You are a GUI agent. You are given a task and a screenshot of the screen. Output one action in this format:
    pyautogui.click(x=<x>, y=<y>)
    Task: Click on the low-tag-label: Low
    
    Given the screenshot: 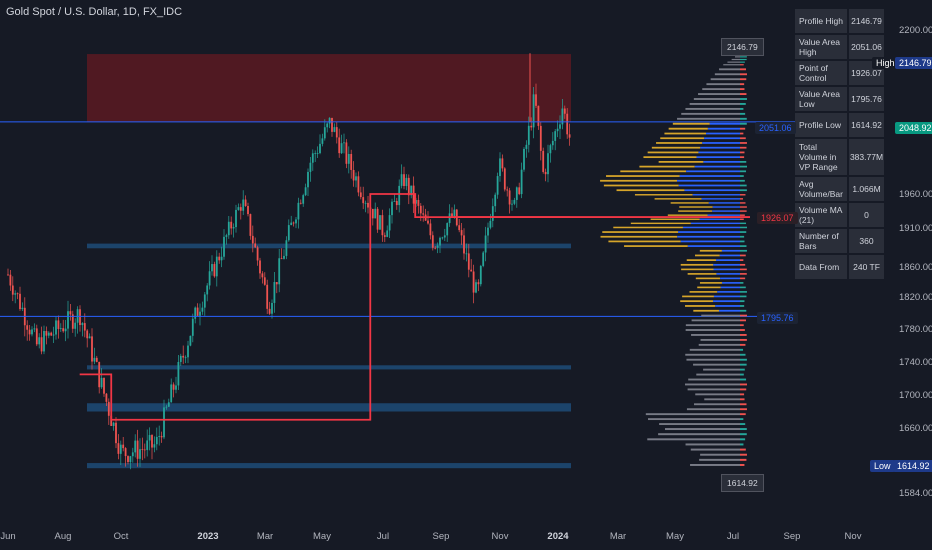 What is the action you would take?
    pyautogui.click(x=882, y=466)
    